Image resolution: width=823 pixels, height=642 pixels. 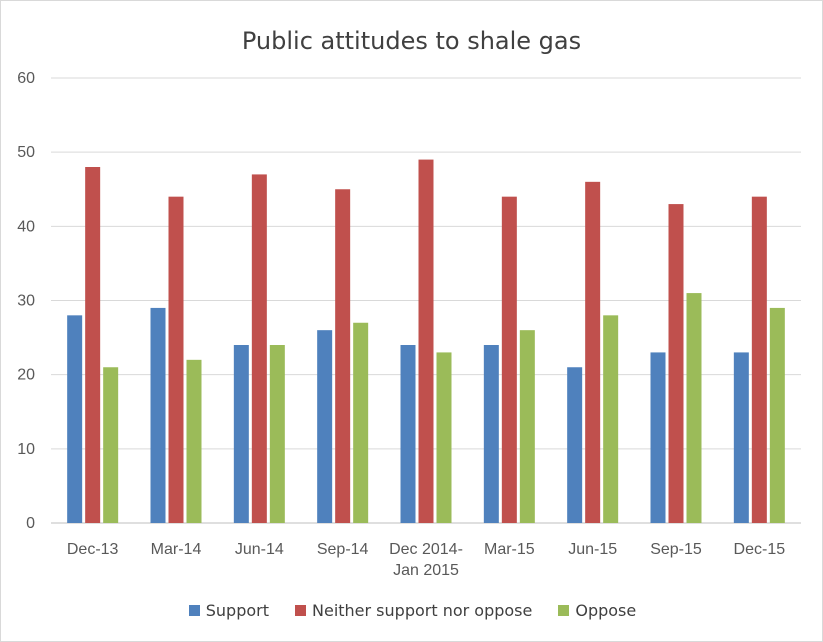 I want to click on chart-title: Public attitudes to shale gas, so click(x=411, y=41).